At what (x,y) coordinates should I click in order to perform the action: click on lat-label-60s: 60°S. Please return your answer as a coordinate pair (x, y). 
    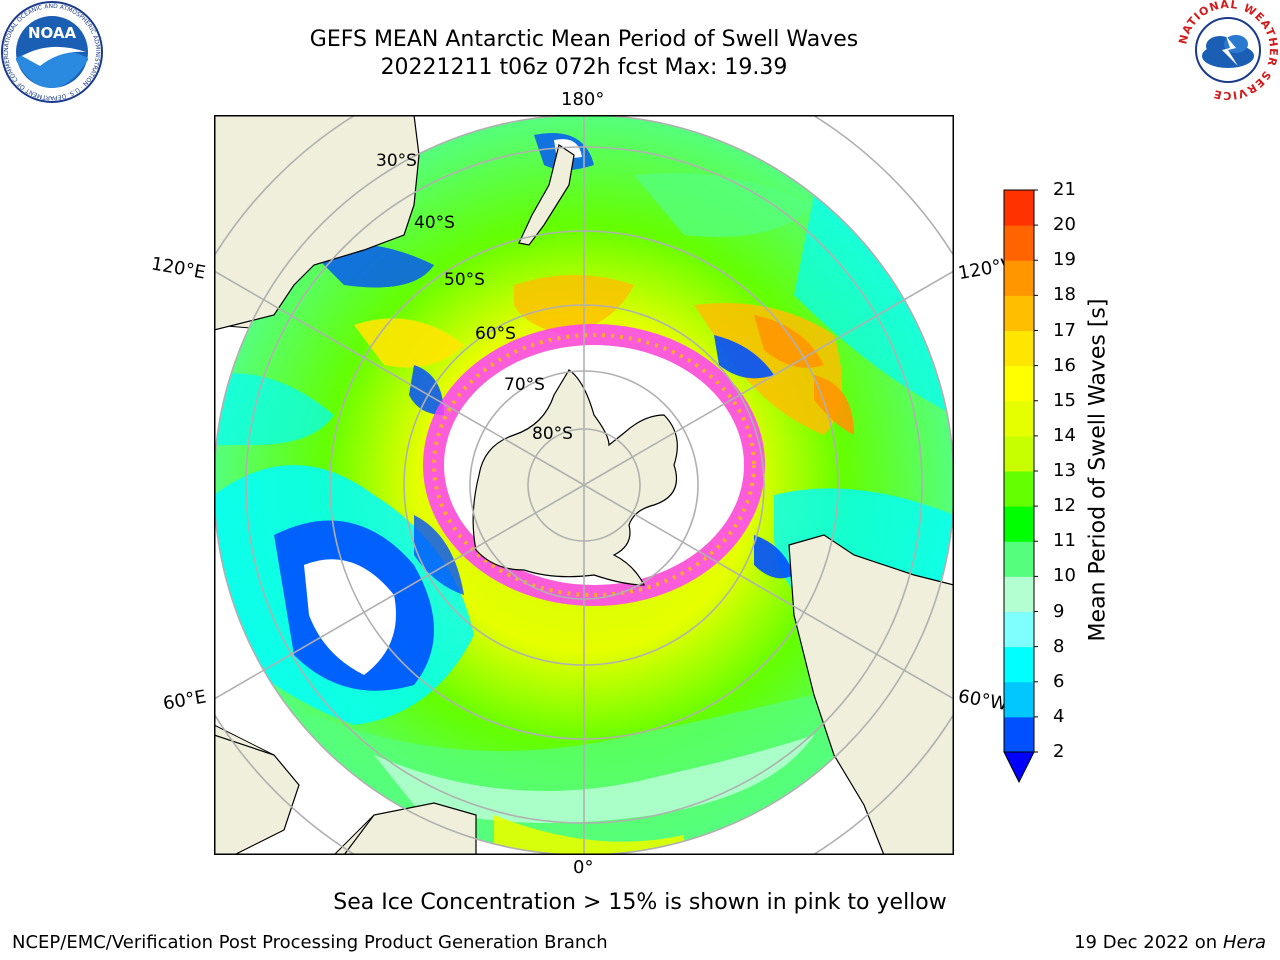
    Looking at the image, I should click on (495, 334).